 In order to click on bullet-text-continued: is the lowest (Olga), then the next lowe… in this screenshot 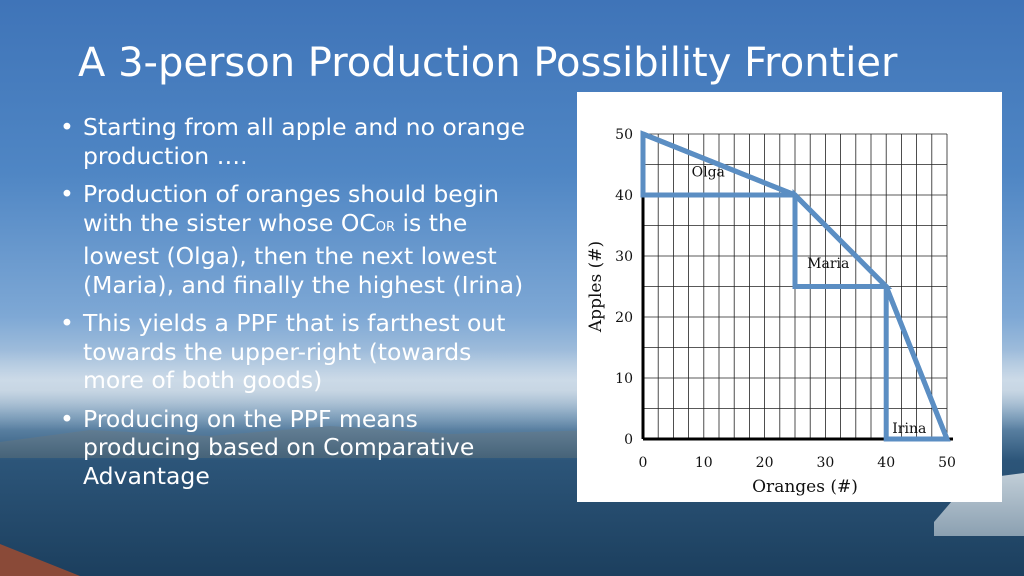, I will do `click(303, 253)`.